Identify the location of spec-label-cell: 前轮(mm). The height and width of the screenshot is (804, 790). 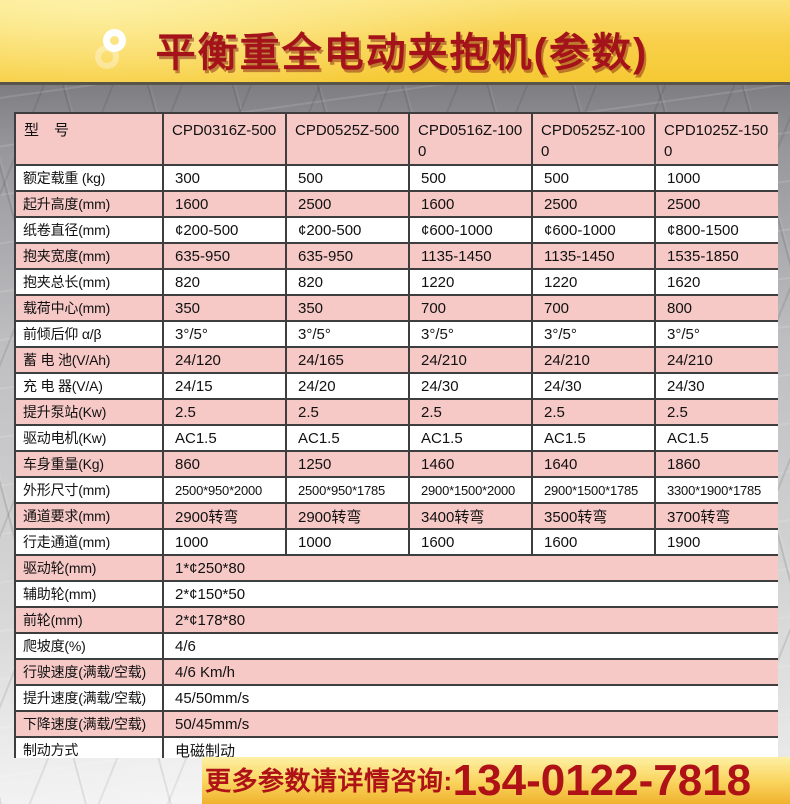
(89, 620).